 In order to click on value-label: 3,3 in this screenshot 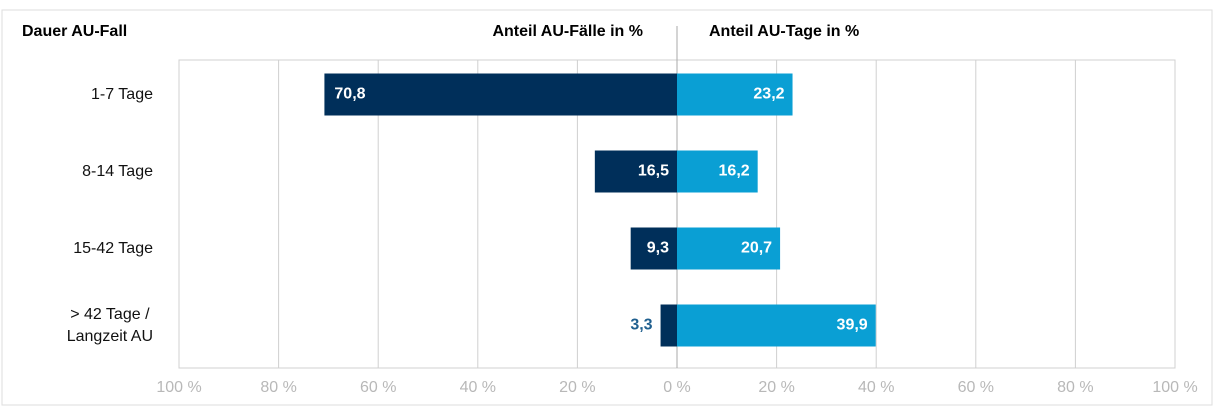, I will do `click(641, 325)`.